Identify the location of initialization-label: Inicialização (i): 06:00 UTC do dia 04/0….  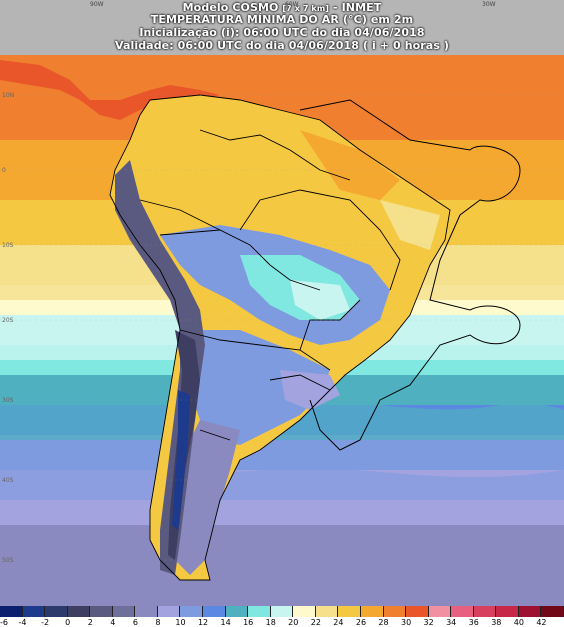
(282, 32).